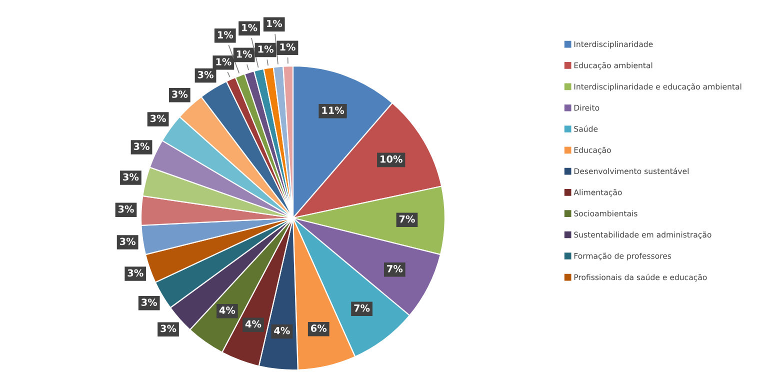  What do you see at coordinates (333, 110) in the screenshot?
I see `data-label: 11%` at bounding box center [333, 110].